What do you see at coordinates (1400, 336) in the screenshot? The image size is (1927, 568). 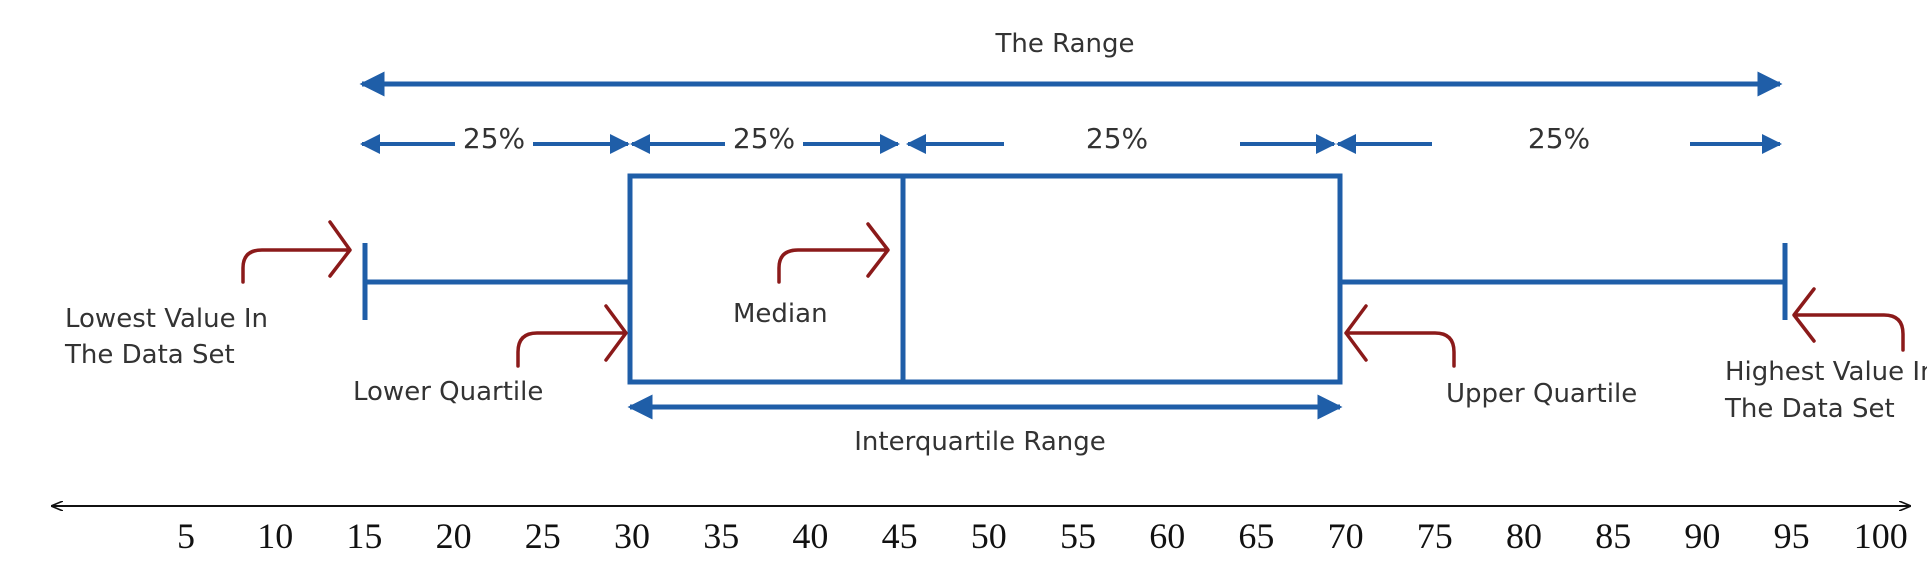 I see `upper-quartile-pointer-arrow` at bounding box center [1400, 336].